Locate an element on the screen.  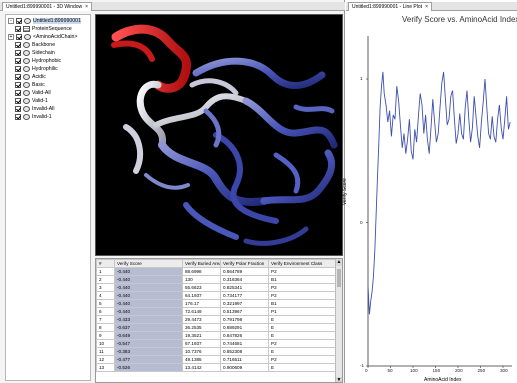
right-tab-bar: Untitled1:899990001 - Line Plot × is located at coordinates (431, 6).